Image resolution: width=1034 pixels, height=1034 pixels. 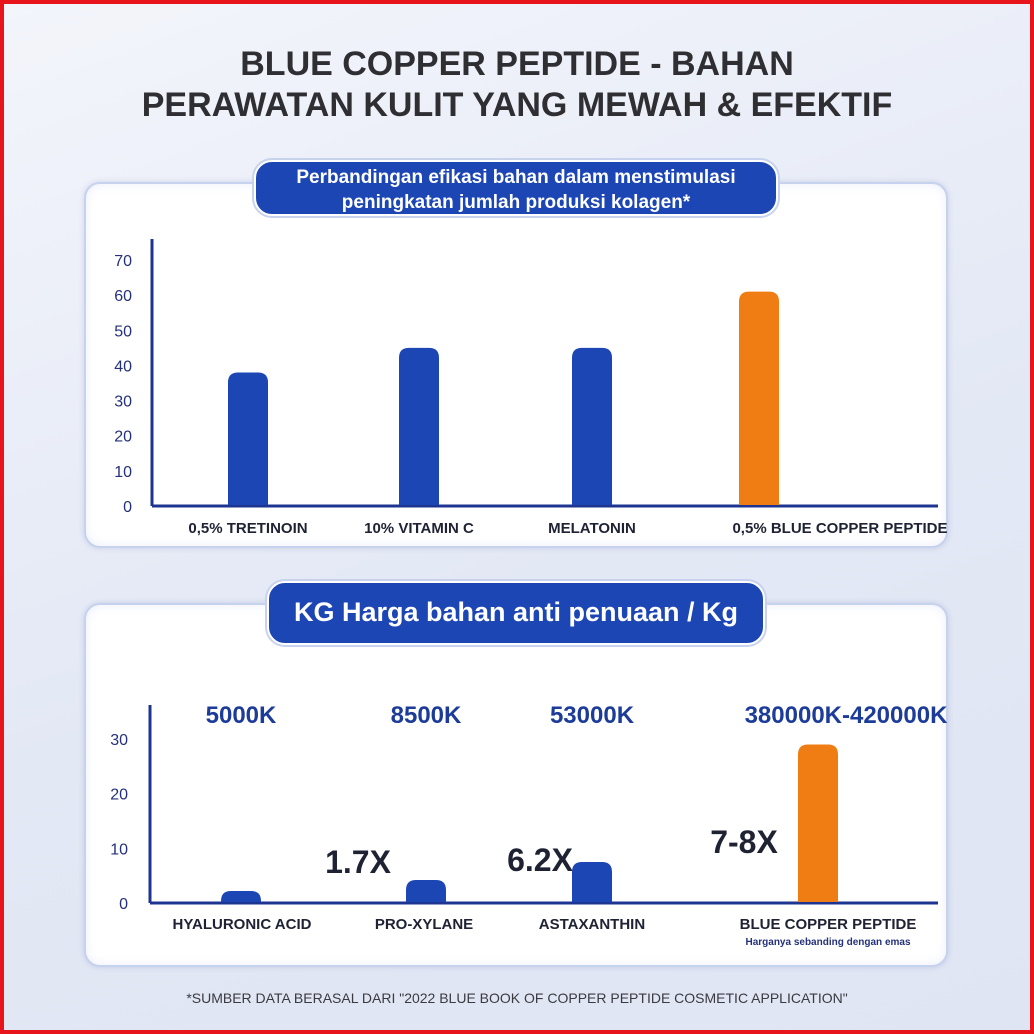 I want to click on collagen-y-tick-label-2: 20, so click(x=123, y=437).